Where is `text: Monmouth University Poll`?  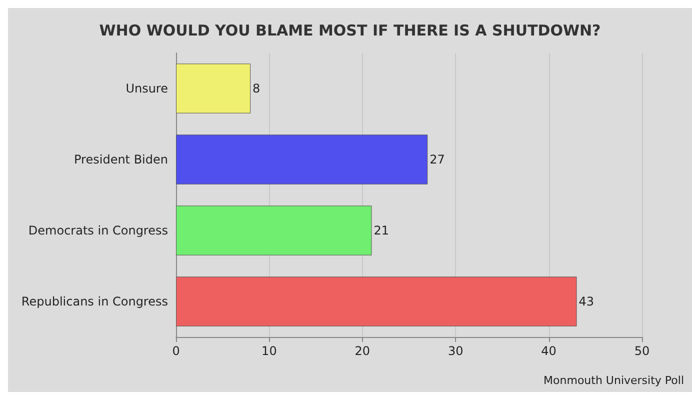 text: Monmouth University Poll is located at coordinates (614, 380).